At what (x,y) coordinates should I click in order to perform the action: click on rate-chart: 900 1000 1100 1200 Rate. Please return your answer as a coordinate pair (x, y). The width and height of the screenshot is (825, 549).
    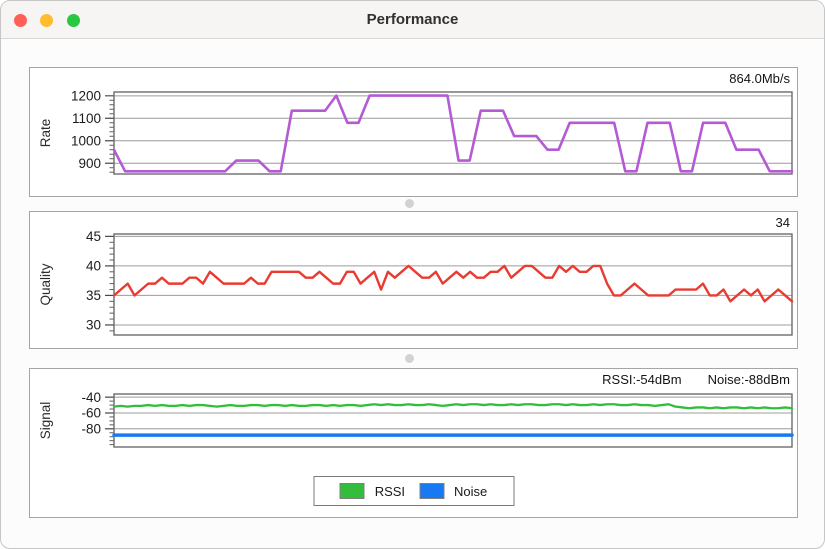
    Looking at the image, I should click on (416, 132).